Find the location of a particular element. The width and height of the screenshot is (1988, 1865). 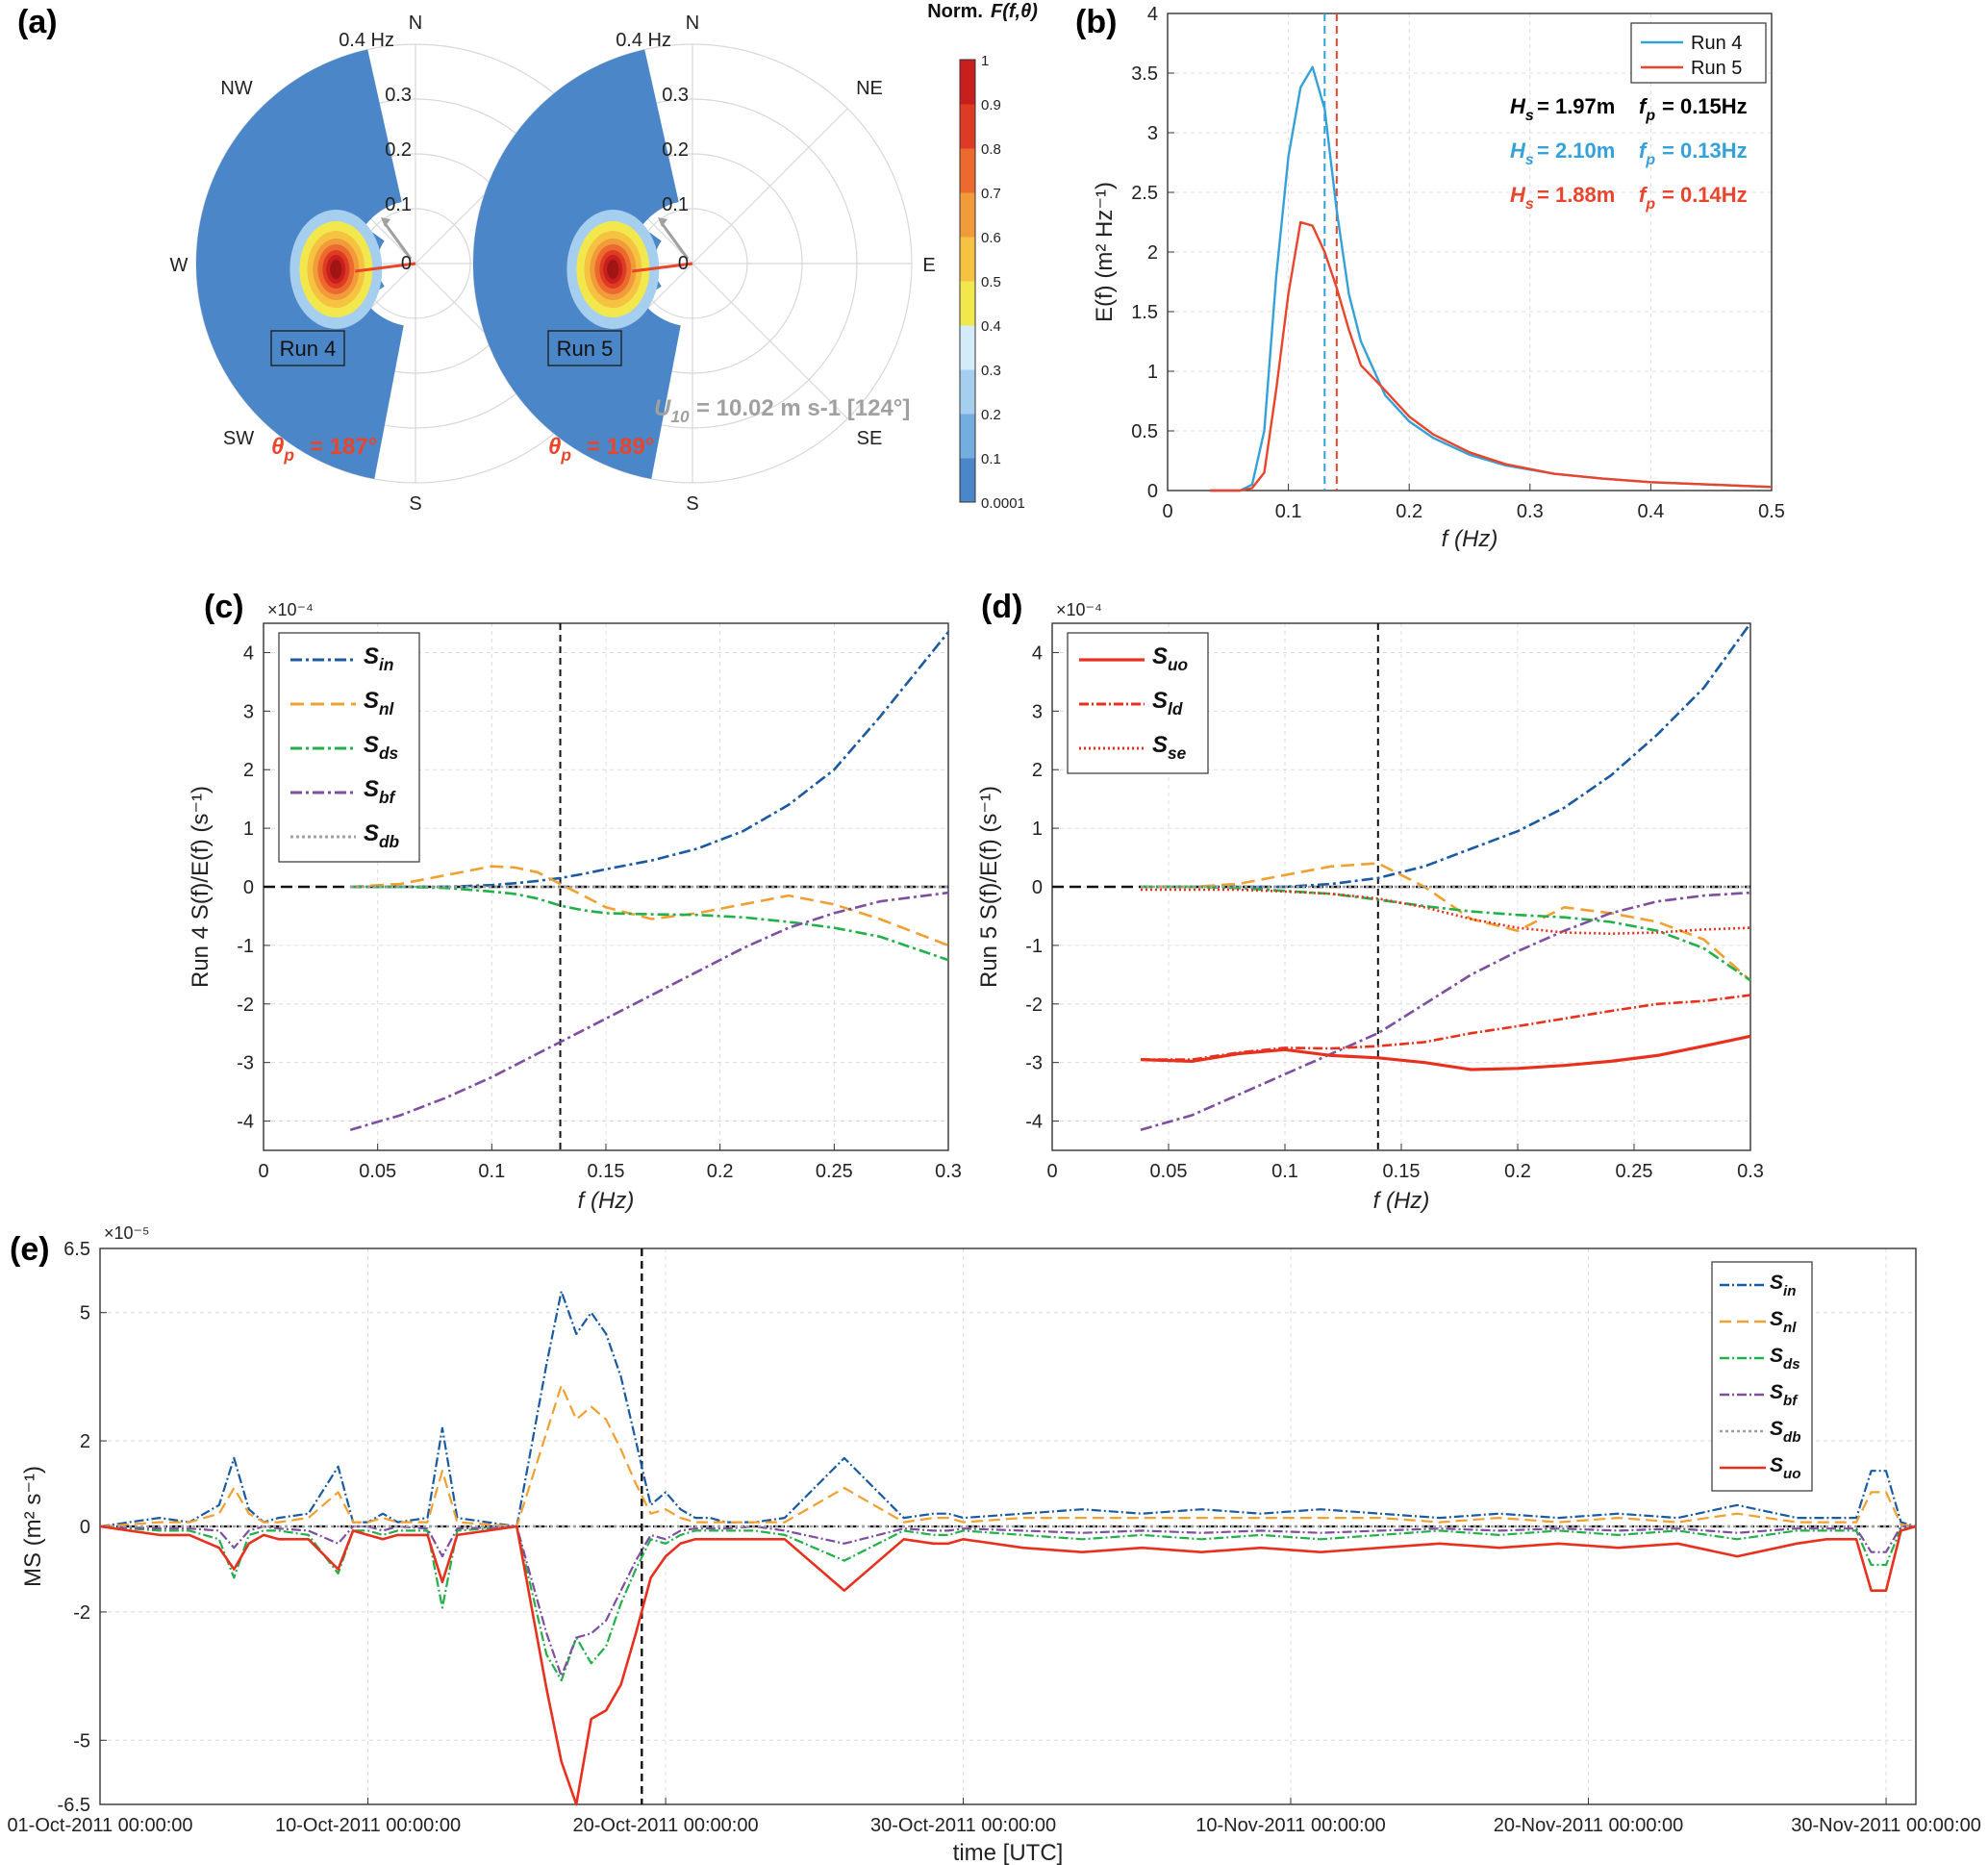

colorbar-function: F(f,θ) is located at coordinates (1014, 11).